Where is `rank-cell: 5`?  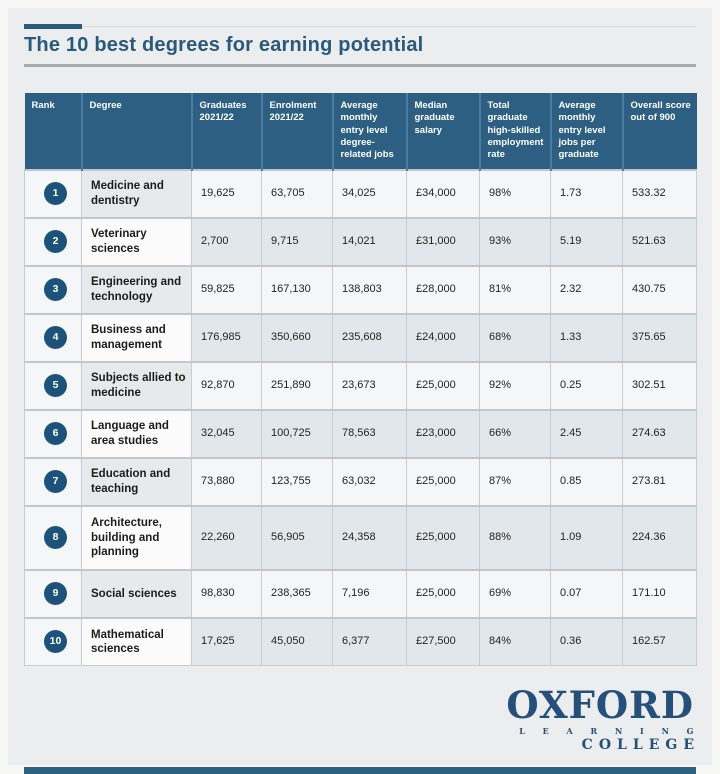 rank-cell: 5 is located at coordinates (53, 385).